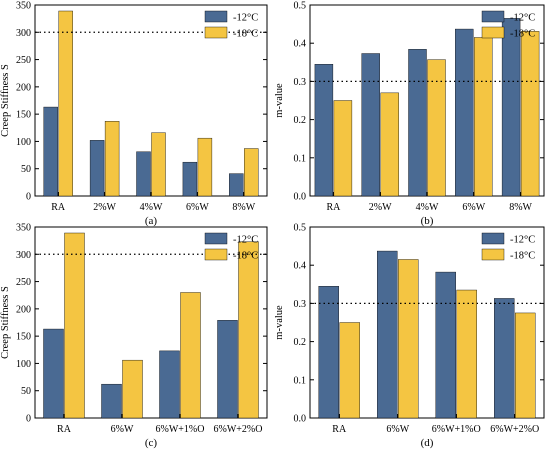 Image resolution: width=550 pixels, height=452 pixels. Describe the element at coordinates (104, 207) in the screenshot. I see `x-tick-label: 2%W` at that location.